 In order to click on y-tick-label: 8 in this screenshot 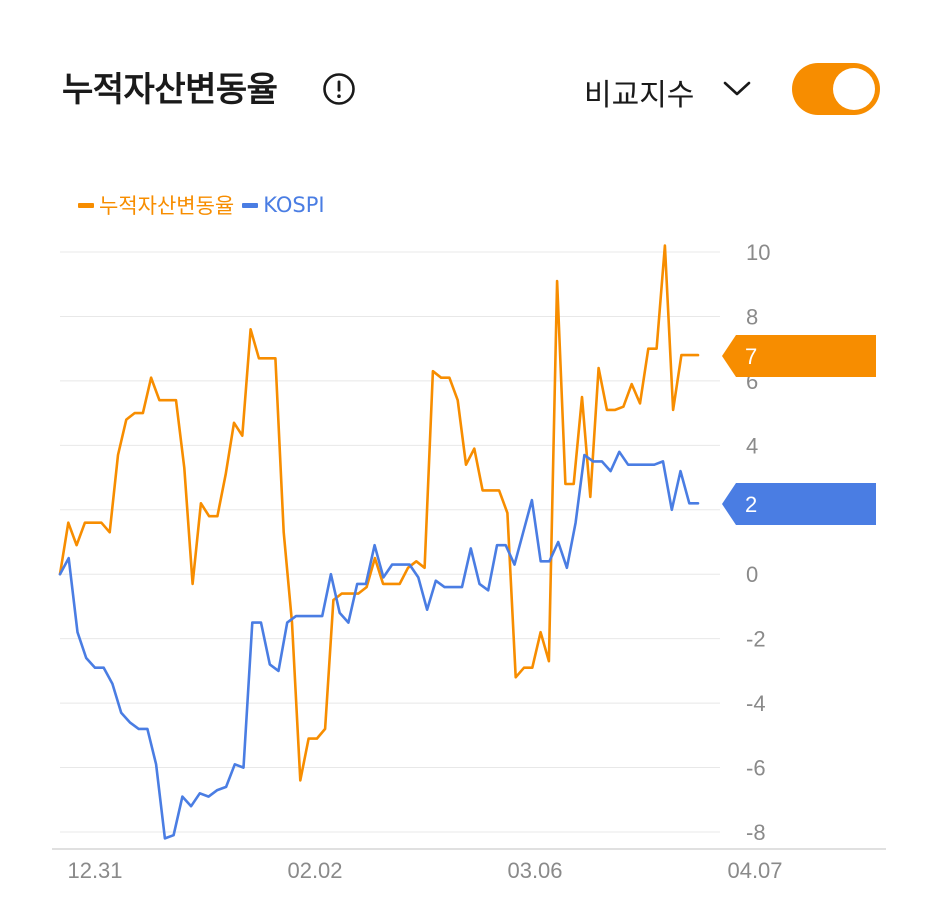, I will do `click(752, 316)`.